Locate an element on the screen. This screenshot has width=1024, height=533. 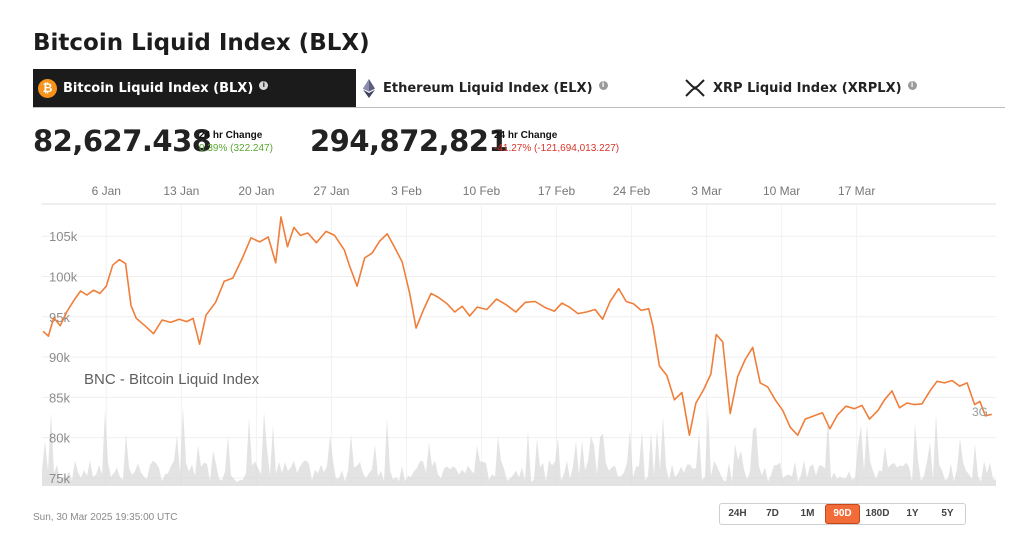
range-button-24h: 24H is located at coordinates (737, 513).